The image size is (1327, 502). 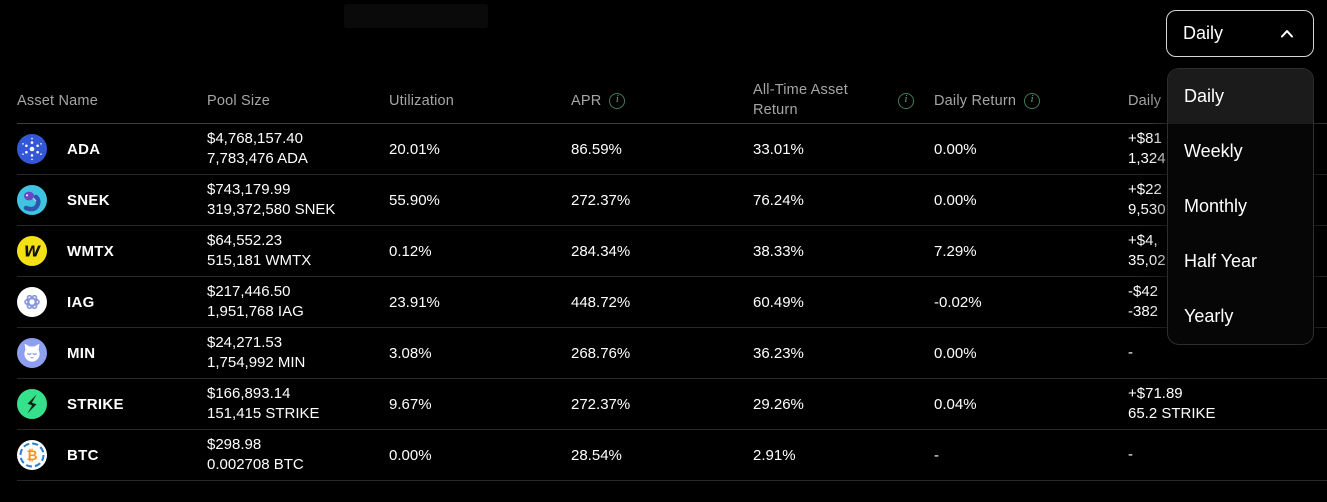 What do you see at coordinates (601, 251) in the screenshot?
I see `apr-cell: 284.34%` at bounding box center [601, 251].